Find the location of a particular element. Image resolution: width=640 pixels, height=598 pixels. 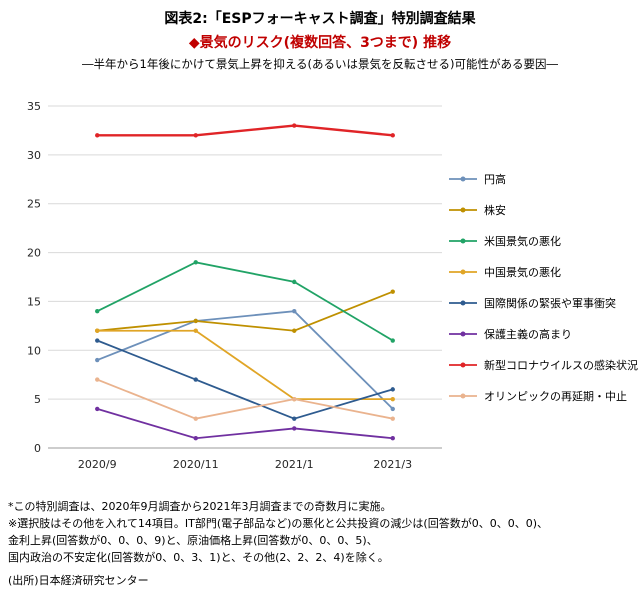

legend-item: 新型コロナウイルスの感染状況 is located at coordinates (543, 365).